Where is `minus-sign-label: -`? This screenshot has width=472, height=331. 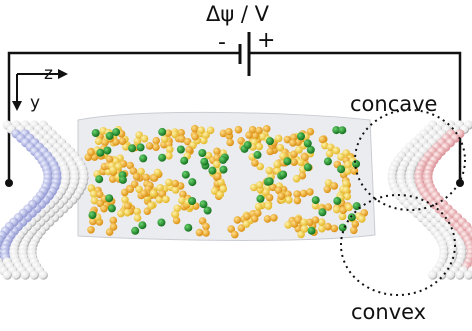 minus-sign-label: - is located at coordinates (222, 42).